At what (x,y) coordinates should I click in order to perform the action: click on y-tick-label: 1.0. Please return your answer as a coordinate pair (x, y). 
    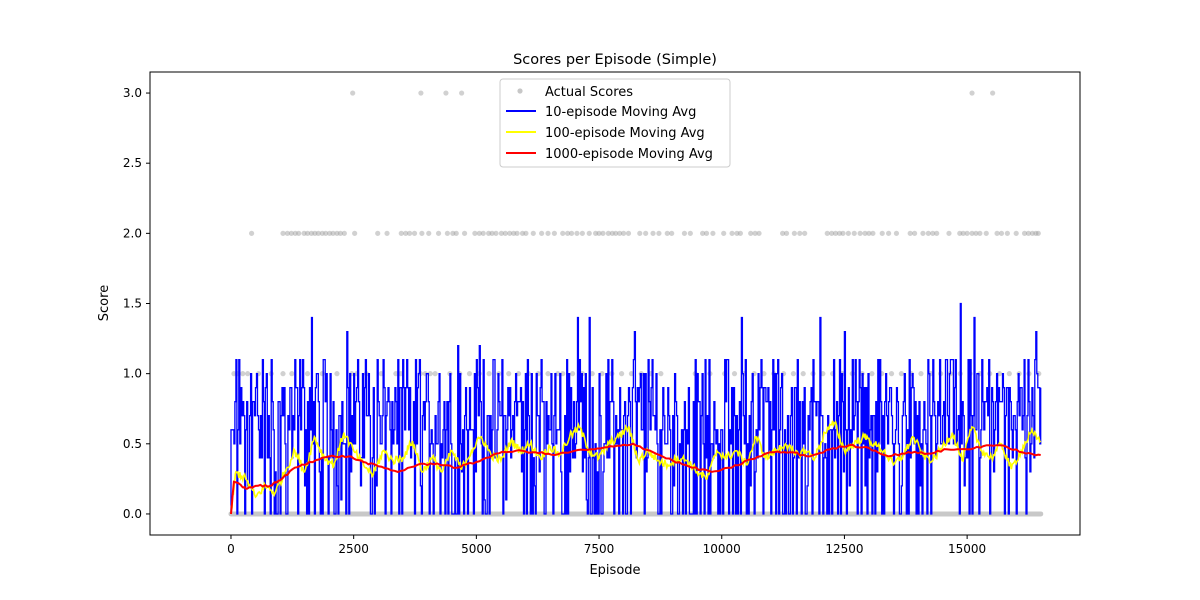
    Looking at the image, I should click on (132, 374).